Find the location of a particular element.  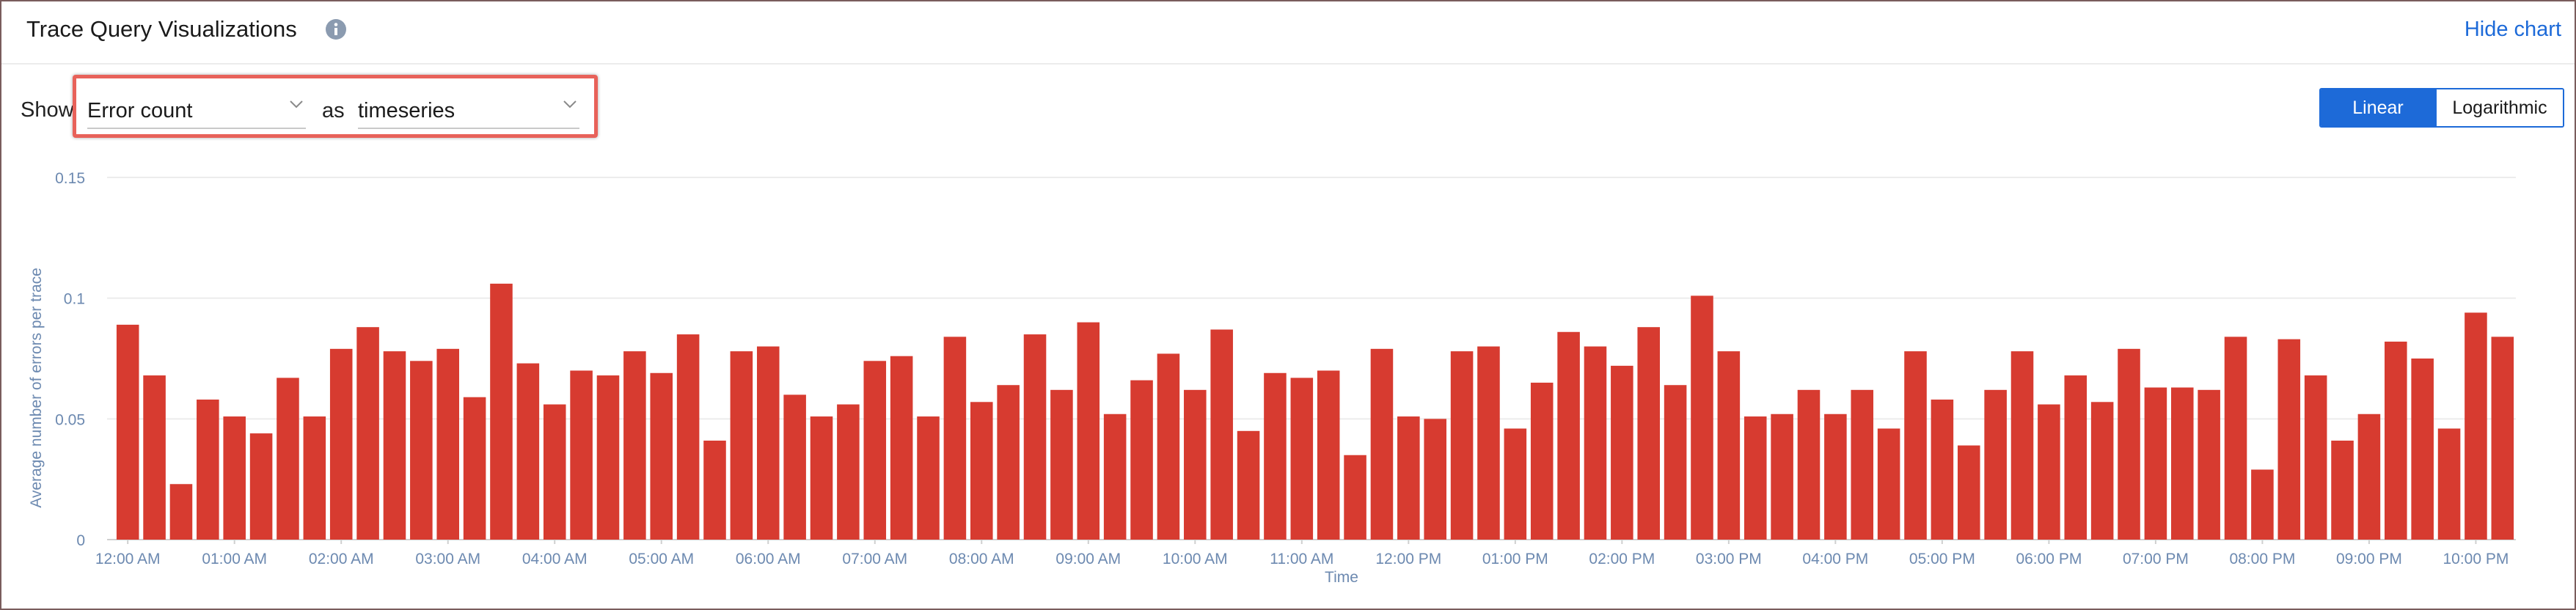

x-tick-label: 03:00 PM is located at coordinates (1729, 559).